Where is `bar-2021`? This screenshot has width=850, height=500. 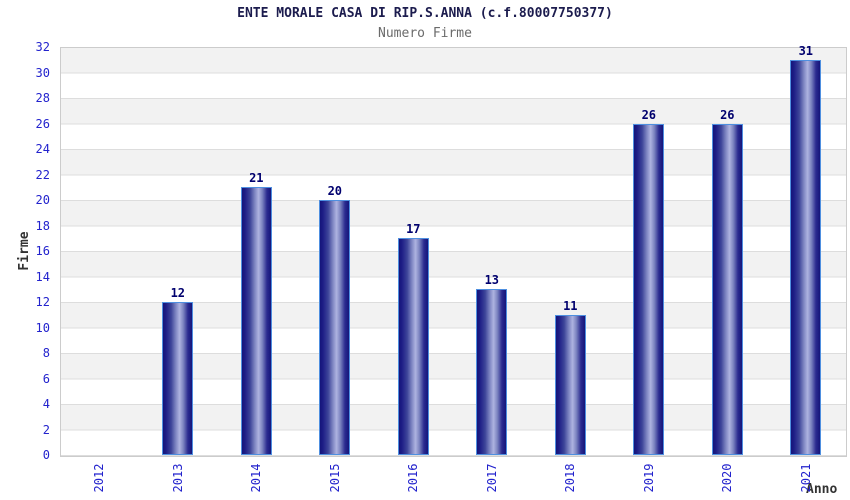
bar-2021 is located at coordinates (806, 257).